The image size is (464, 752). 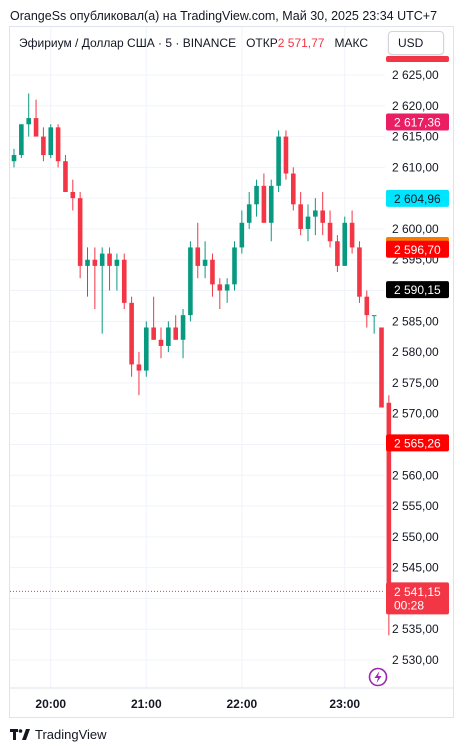 I want to click on symbol-description: Эфириум / Доллар США · 5 · BINANCE, so click(x=128, y=43).